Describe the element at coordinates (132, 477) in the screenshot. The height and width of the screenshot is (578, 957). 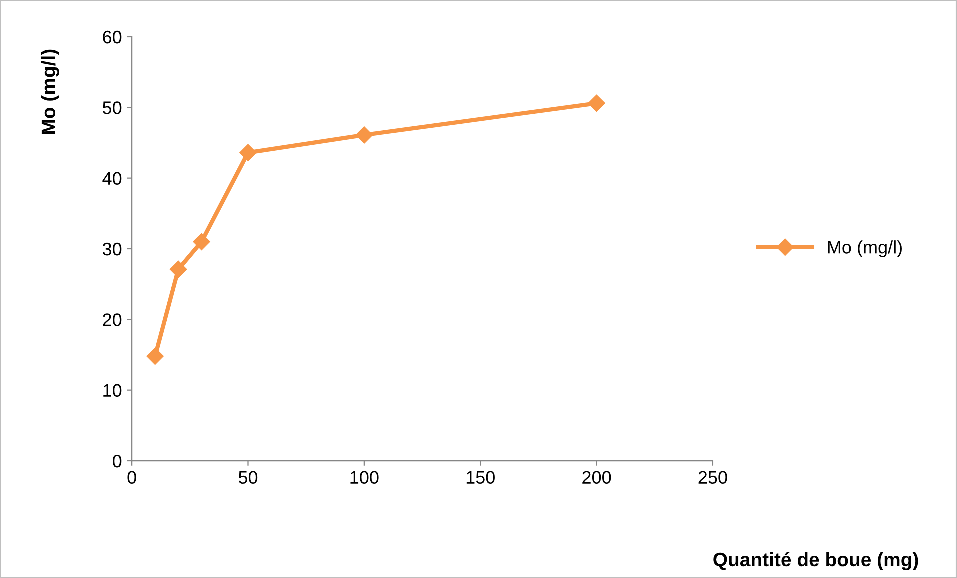
I see `x-tick-label: 0` at that location.